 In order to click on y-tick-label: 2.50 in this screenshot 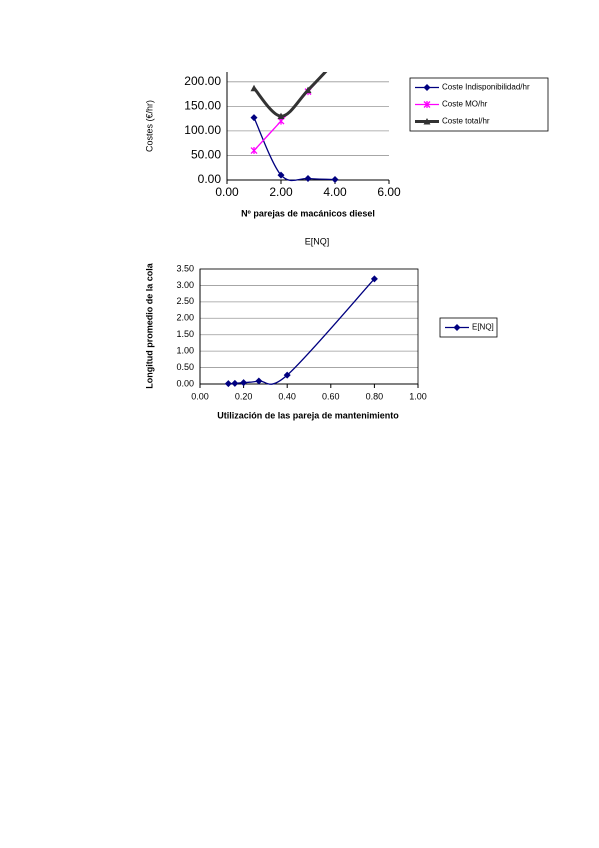, I will do `click(185, 301)`.